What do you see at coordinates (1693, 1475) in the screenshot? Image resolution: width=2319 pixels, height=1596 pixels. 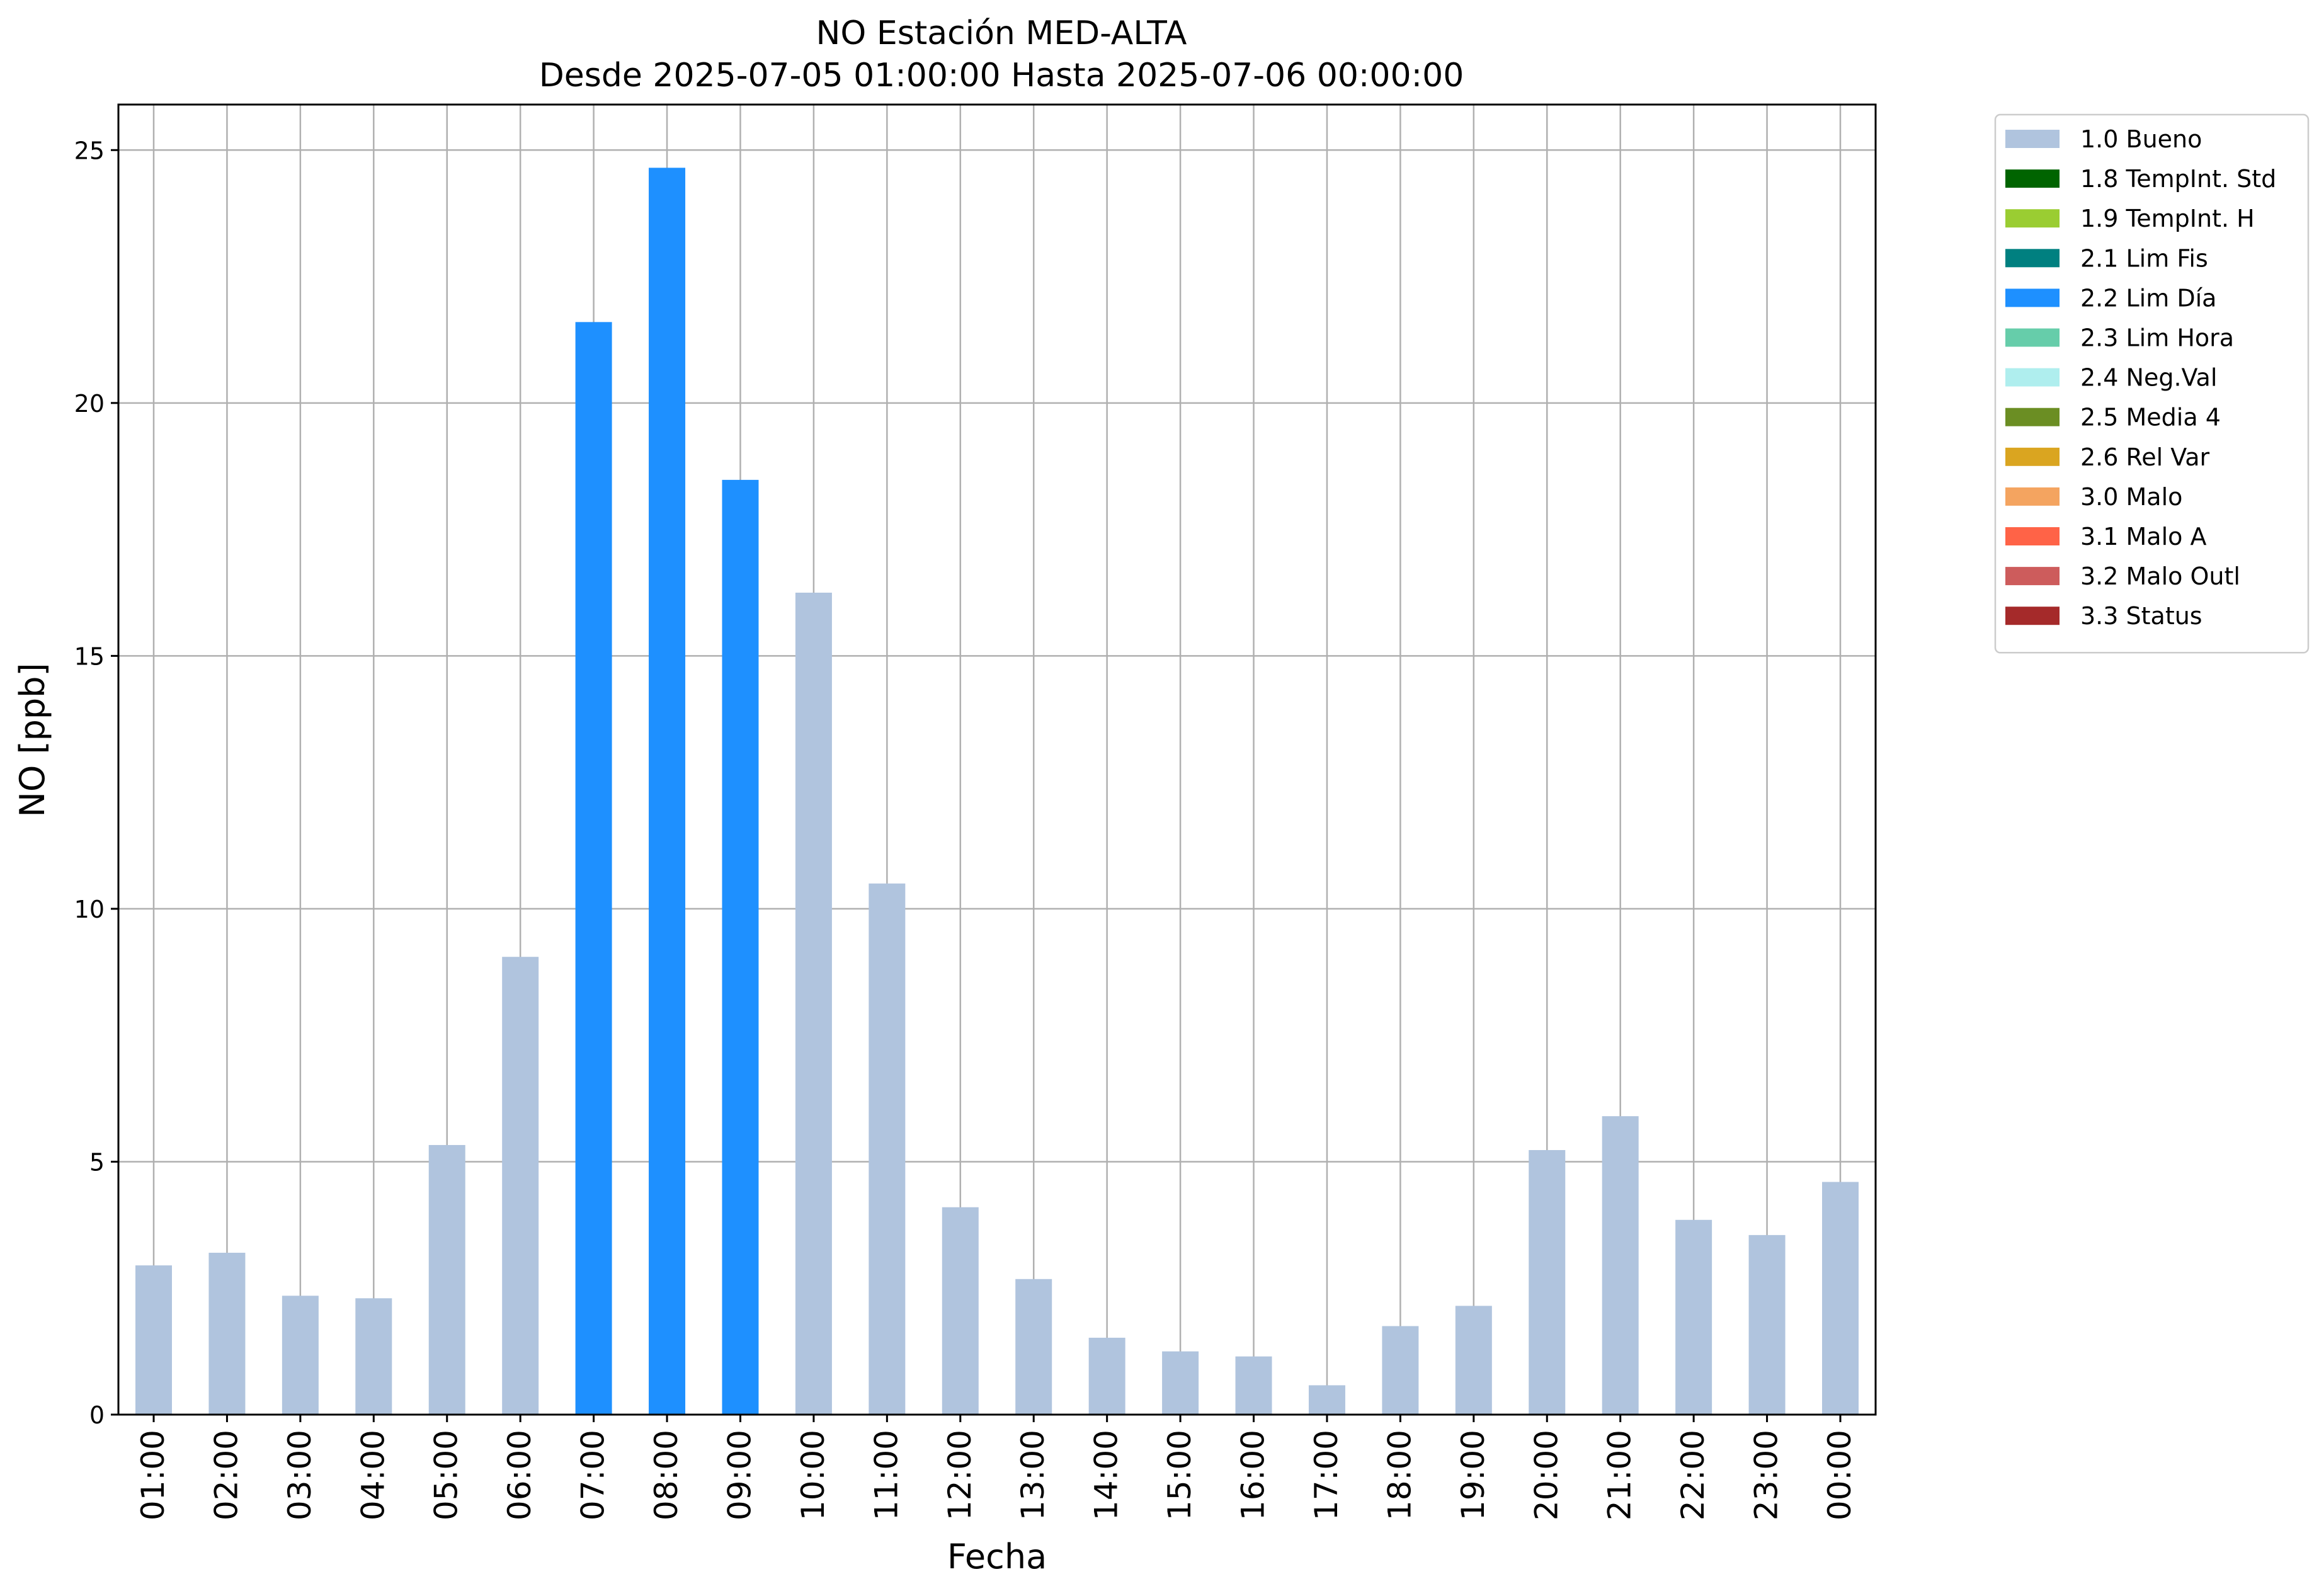 I see `x-tick-label: 22:00` at bounding box center [1693, 1475].